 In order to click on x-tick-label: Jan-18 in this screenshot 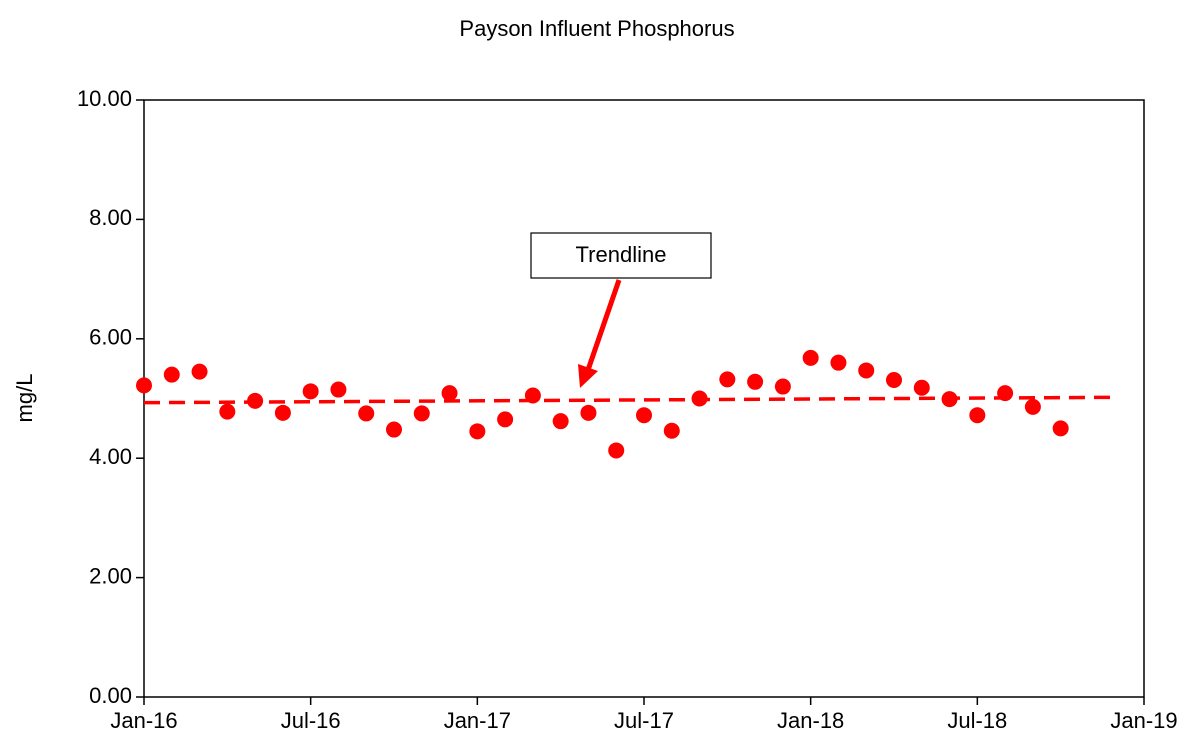, I will do `click(810, 720)`.